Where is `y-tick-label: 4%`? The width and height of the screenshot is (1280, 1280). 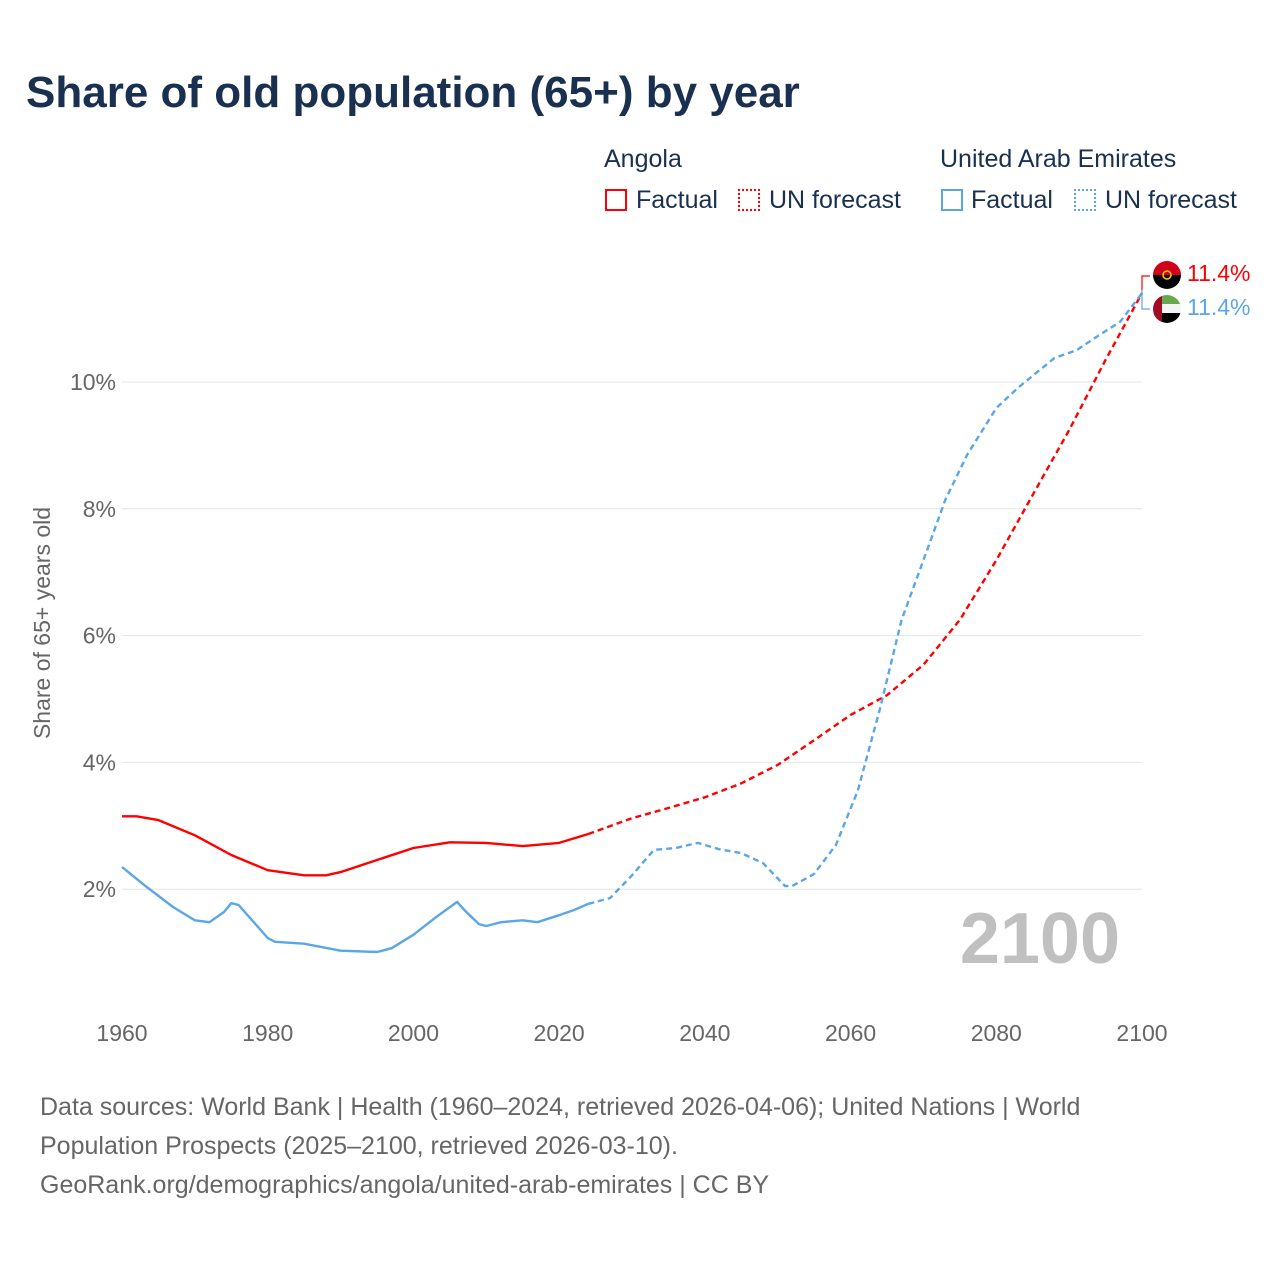 y-tick-label: 4% is located at coordinates (99, 762).